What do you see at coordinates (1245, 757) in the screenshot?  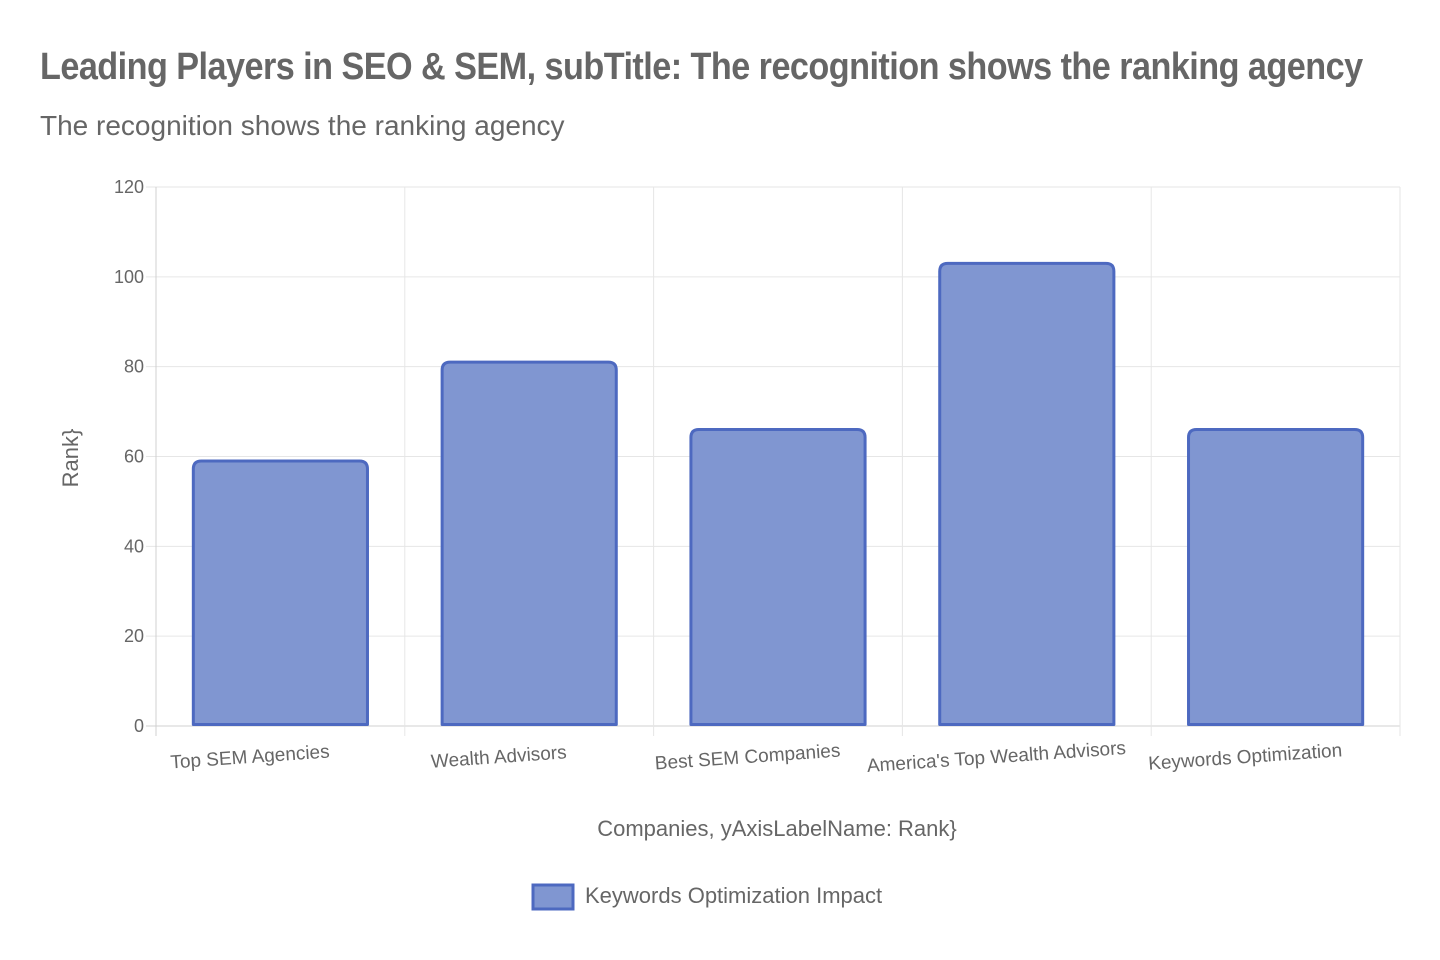 I see `x-tick-label: Keywords Optimization` at bounding box center [1245, 757].